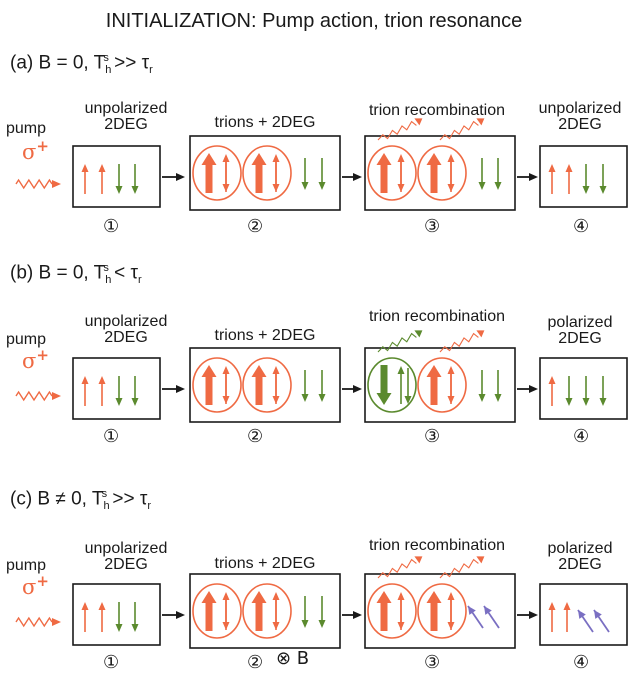 The image size is (628, 673). What do you see at coordinates (581, 662) in the screenshot?
I see `row-c-step-4: ④` at bounding box center [581, 662].